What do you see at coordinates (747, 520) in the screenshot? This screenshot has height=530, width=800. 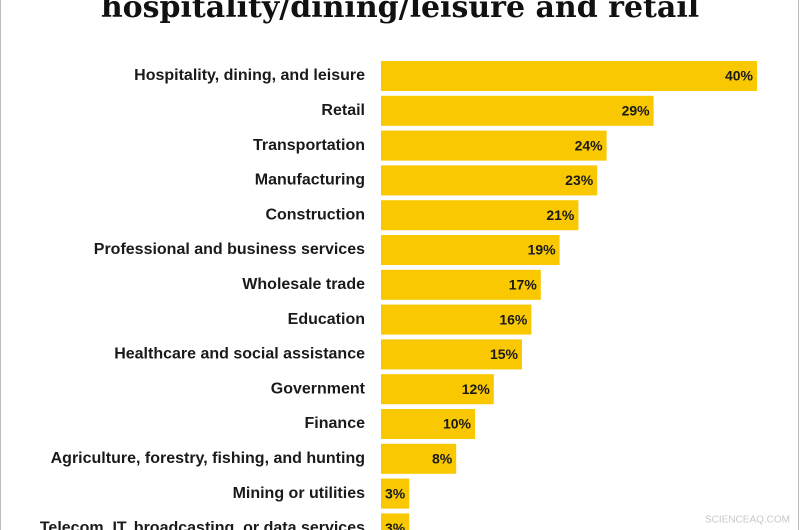 I see `watermark: SCIENCEAQ.COM` at bounding box center [747, 520].